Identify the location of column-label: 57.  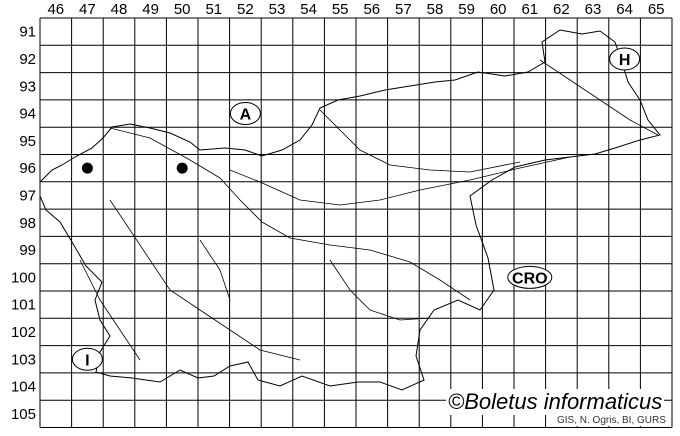
(403, 9).